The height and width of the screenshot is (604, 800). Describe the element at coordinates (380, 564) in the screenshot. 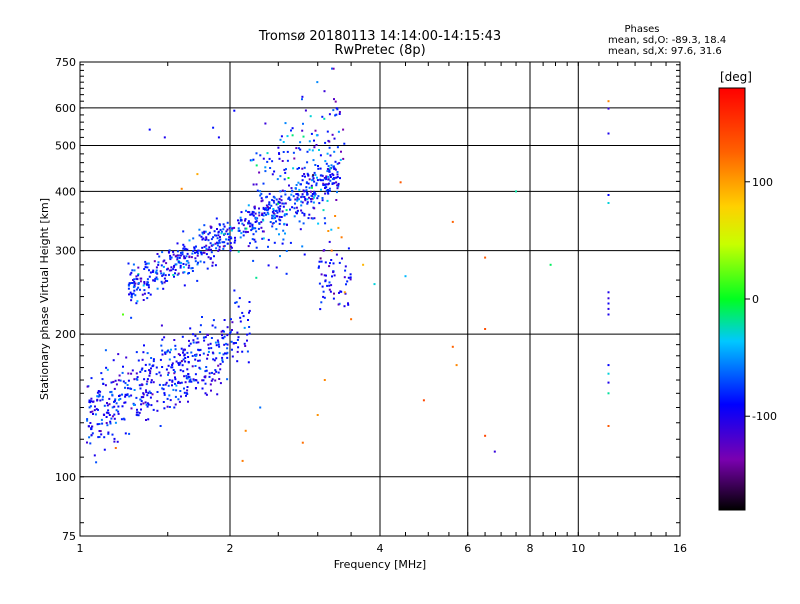

I see `x-axis-label: Frequency [MHz]` at that location.